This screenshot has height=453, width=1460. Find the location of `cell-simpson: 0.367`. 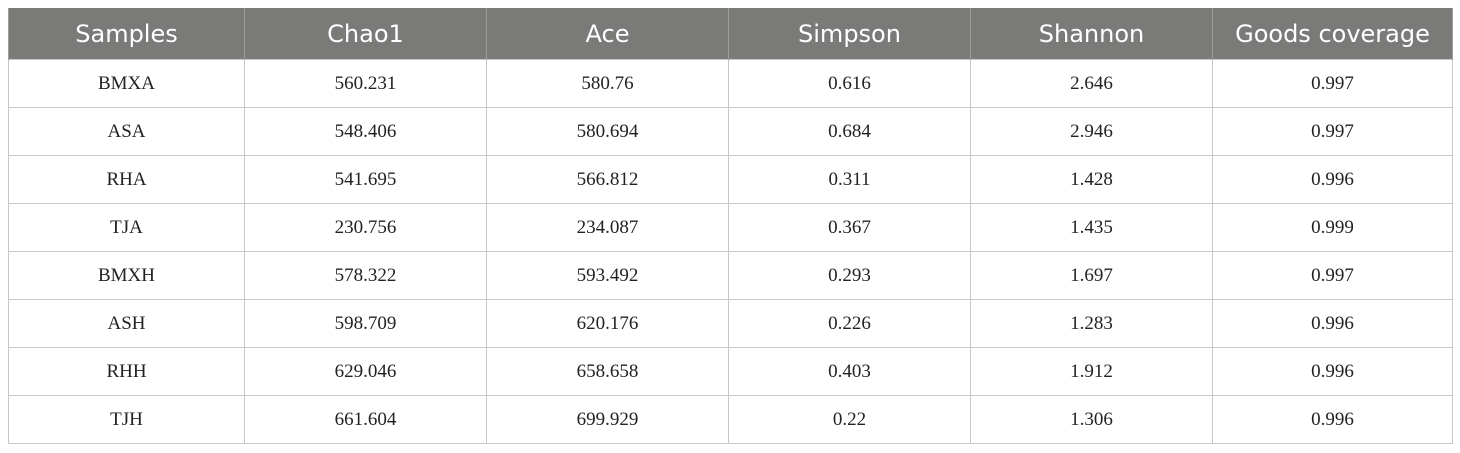

cell-simpson: 0.367 is located at coordinates (849, 227).